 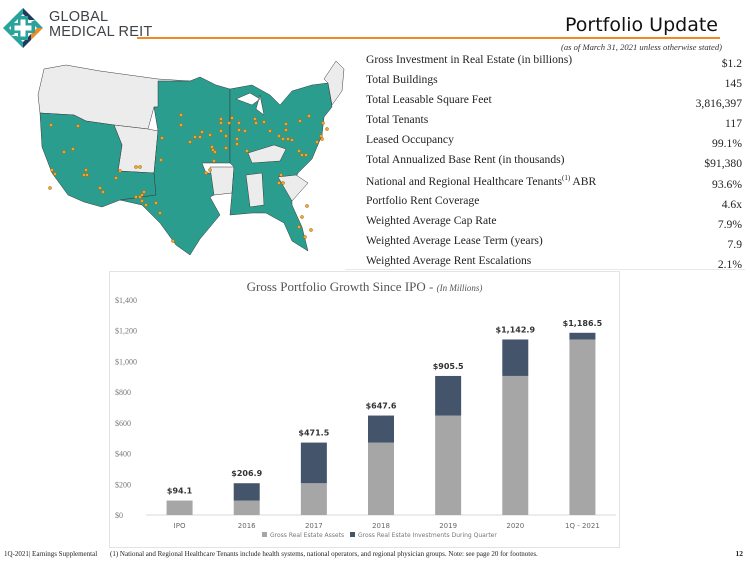 What do you see at coordinates (554, 203) in the screenshot?
I see `stat-row: Portfolio Rent Coverage 4.6x` at bounding box center [554, 203].